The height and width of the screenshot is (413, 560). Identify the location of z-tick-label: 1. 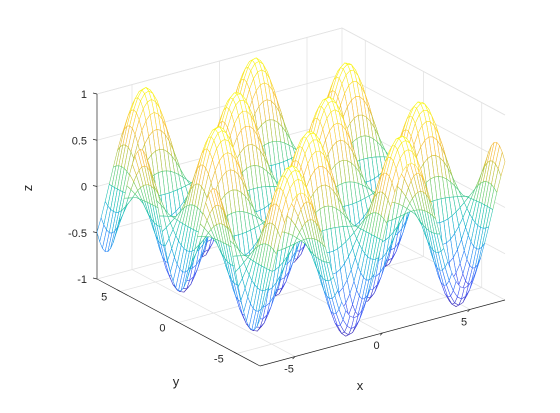
(84, 95).